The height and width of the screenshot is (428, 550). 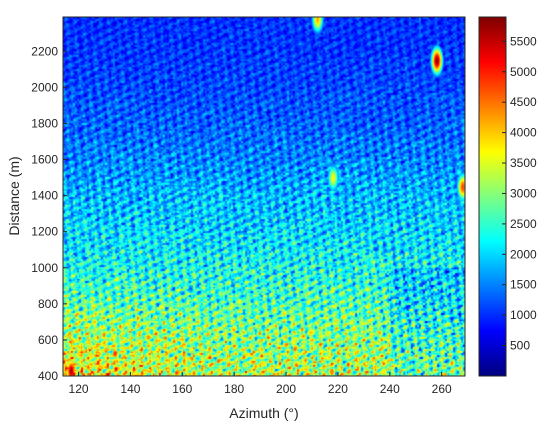 What do you see at coordinates (390, 389) in the screenshot?
I see `x-tick-label: 240` at bounding box center [390, 389].